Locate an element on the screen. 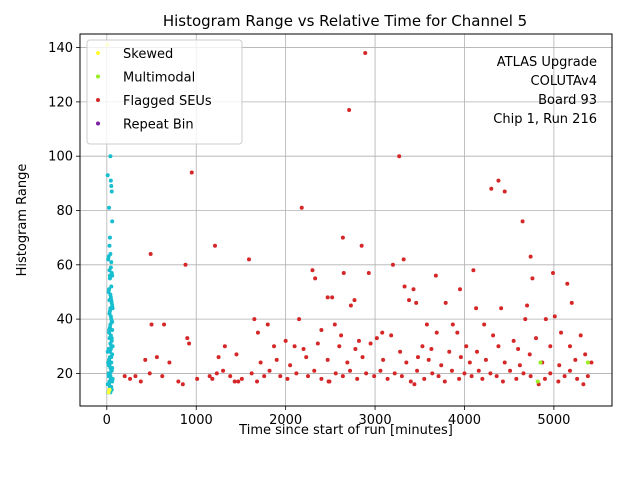 Image resolution: width=640 pixels, height=480 pixels. legend-entry: Flagged SEUs is located at coordinates (167, 101).